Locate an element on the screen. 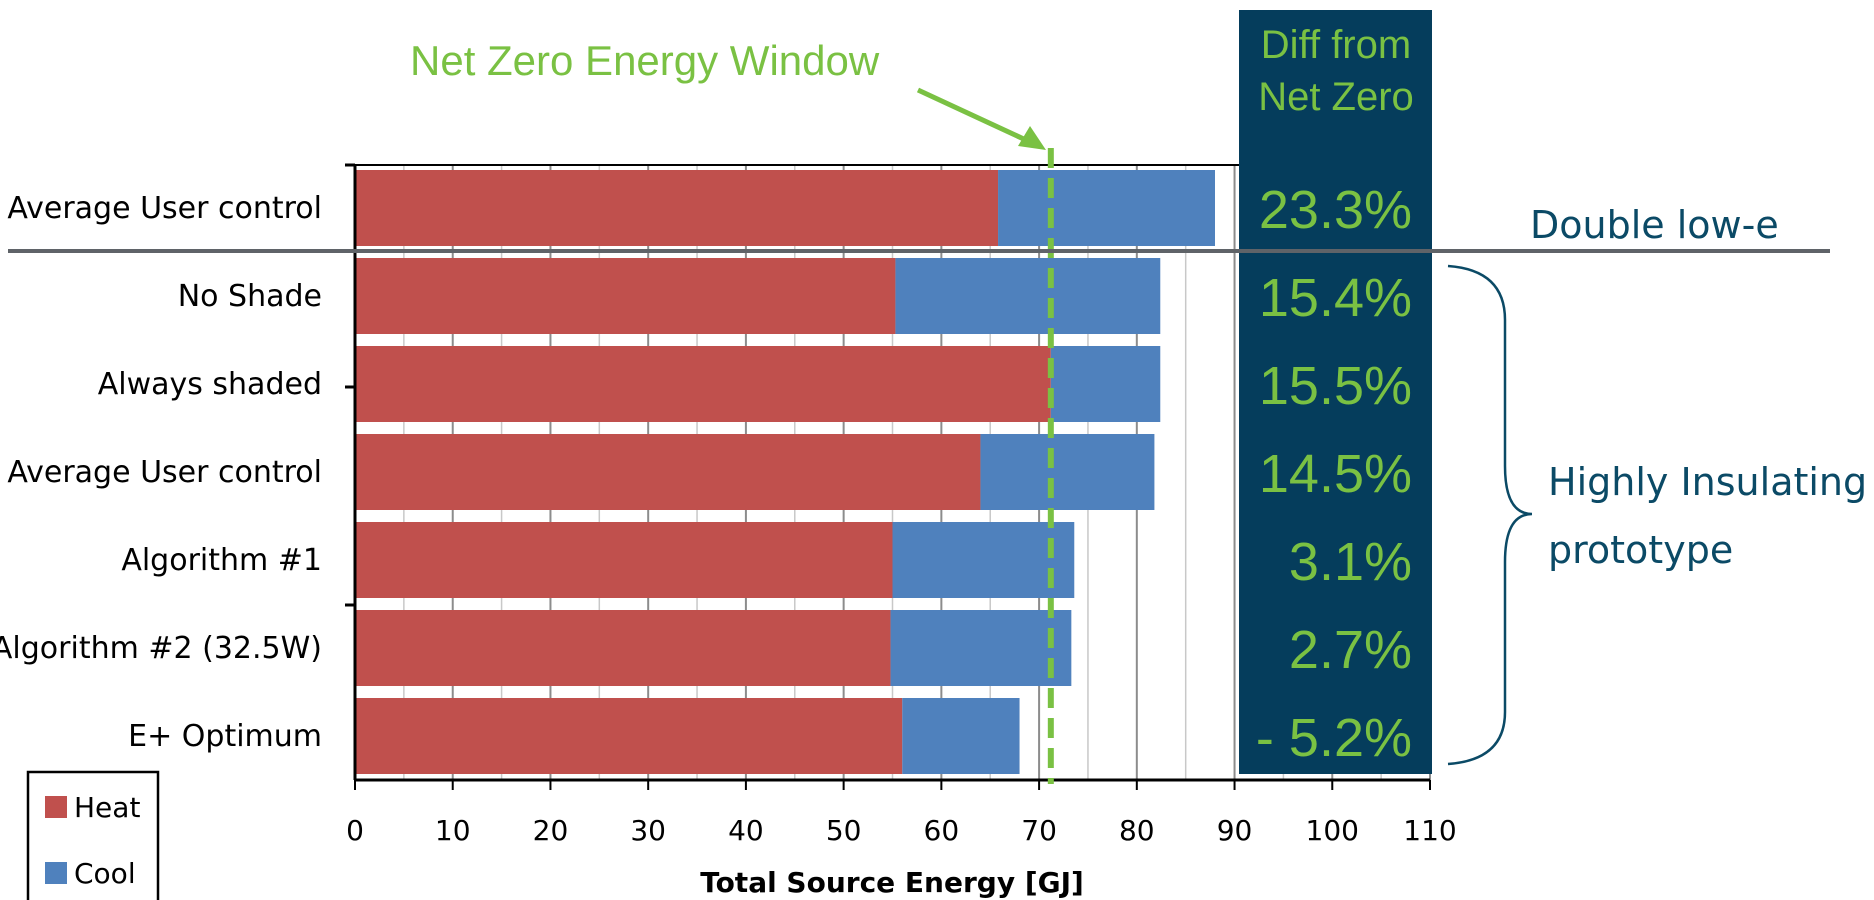 Image resolution: width=1874 pixels, height=900 pixels. x-axis-title: Total Source Energy [GJ] is located at coordinates (892, 882).